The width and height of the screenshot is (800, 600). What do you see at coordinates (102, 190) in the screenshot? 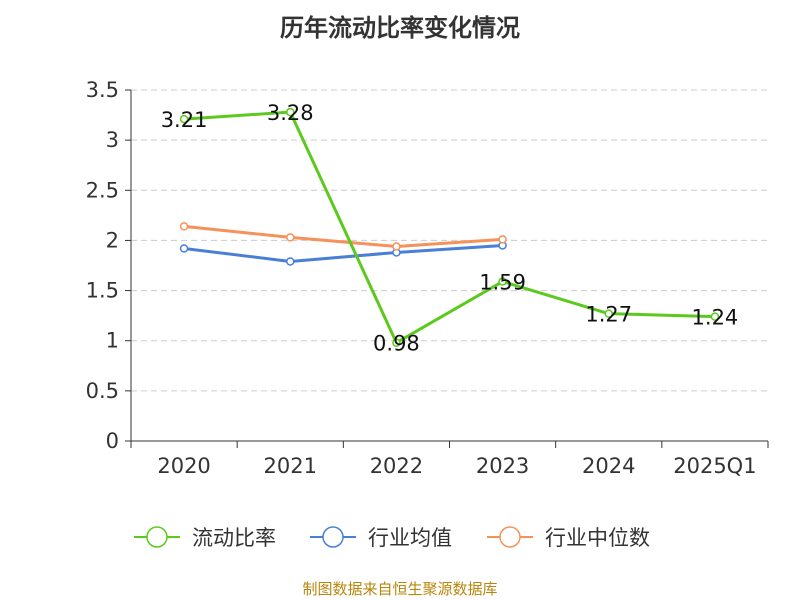
I see `y-tick-label: 2.5` at bounding box center [102, 190].